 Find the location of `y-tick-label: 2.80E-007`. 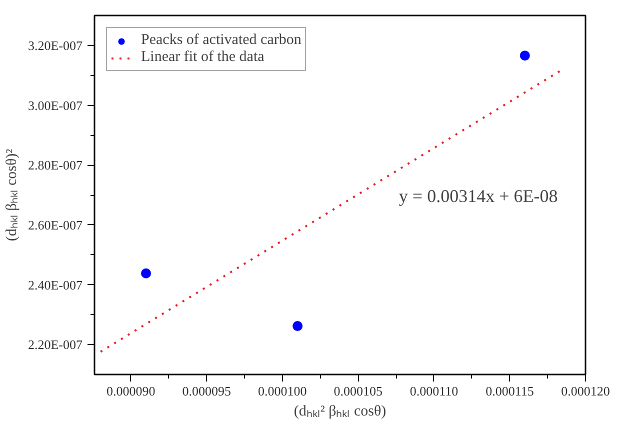

y-tick-label: 2.80E-007 is located at coordinates (55, 165).